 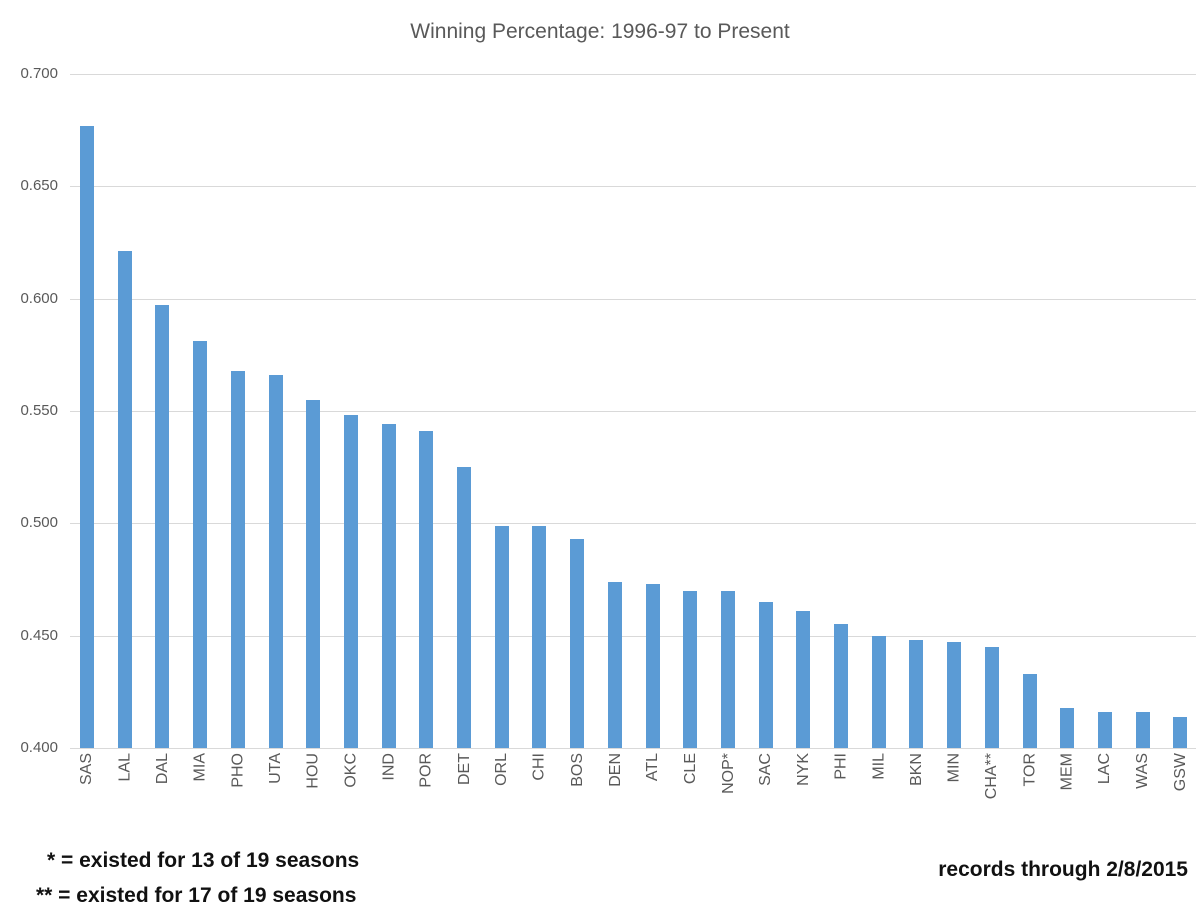 What do you see at coordinates (237, 559) in the screenshot?
I see `bar-pho` at bounding box center [237, 559].